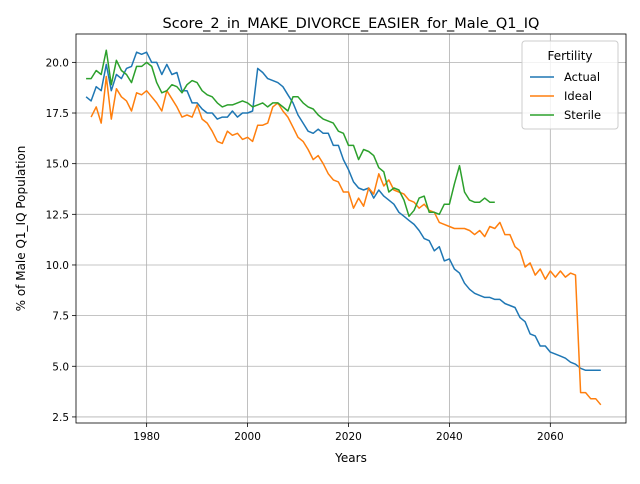  I want to click on legend: Fertility Actual Ideal Sterile, so click(570, 85).